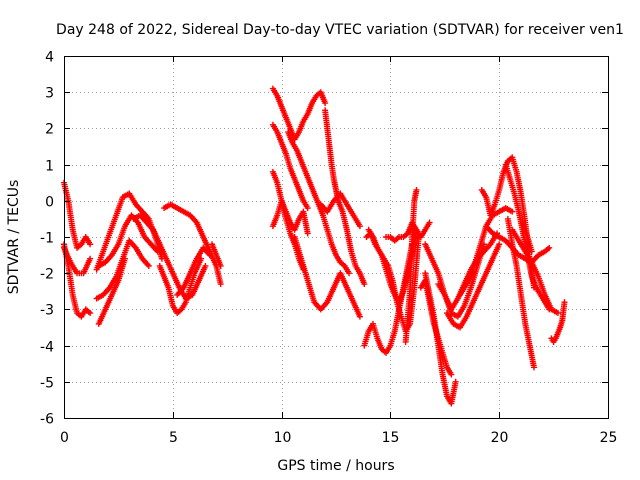  Describe the element at coordinates (335, 466) in the screenshot. I see `x-axis-title: GPS time / hours` at that location.